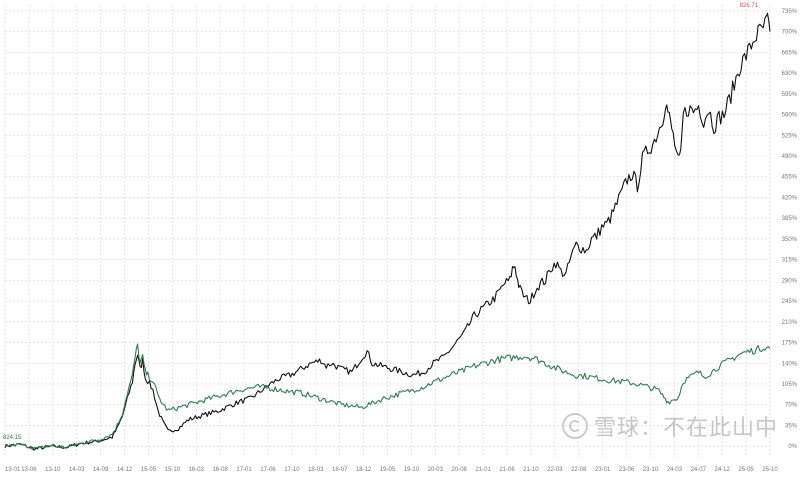 The height and width of the screenshot is (478, 800). What do you see at coordinates (770, 470) in the screenshot?
I see `x-tick-label: 25-10` at bounding box center [770, 470].